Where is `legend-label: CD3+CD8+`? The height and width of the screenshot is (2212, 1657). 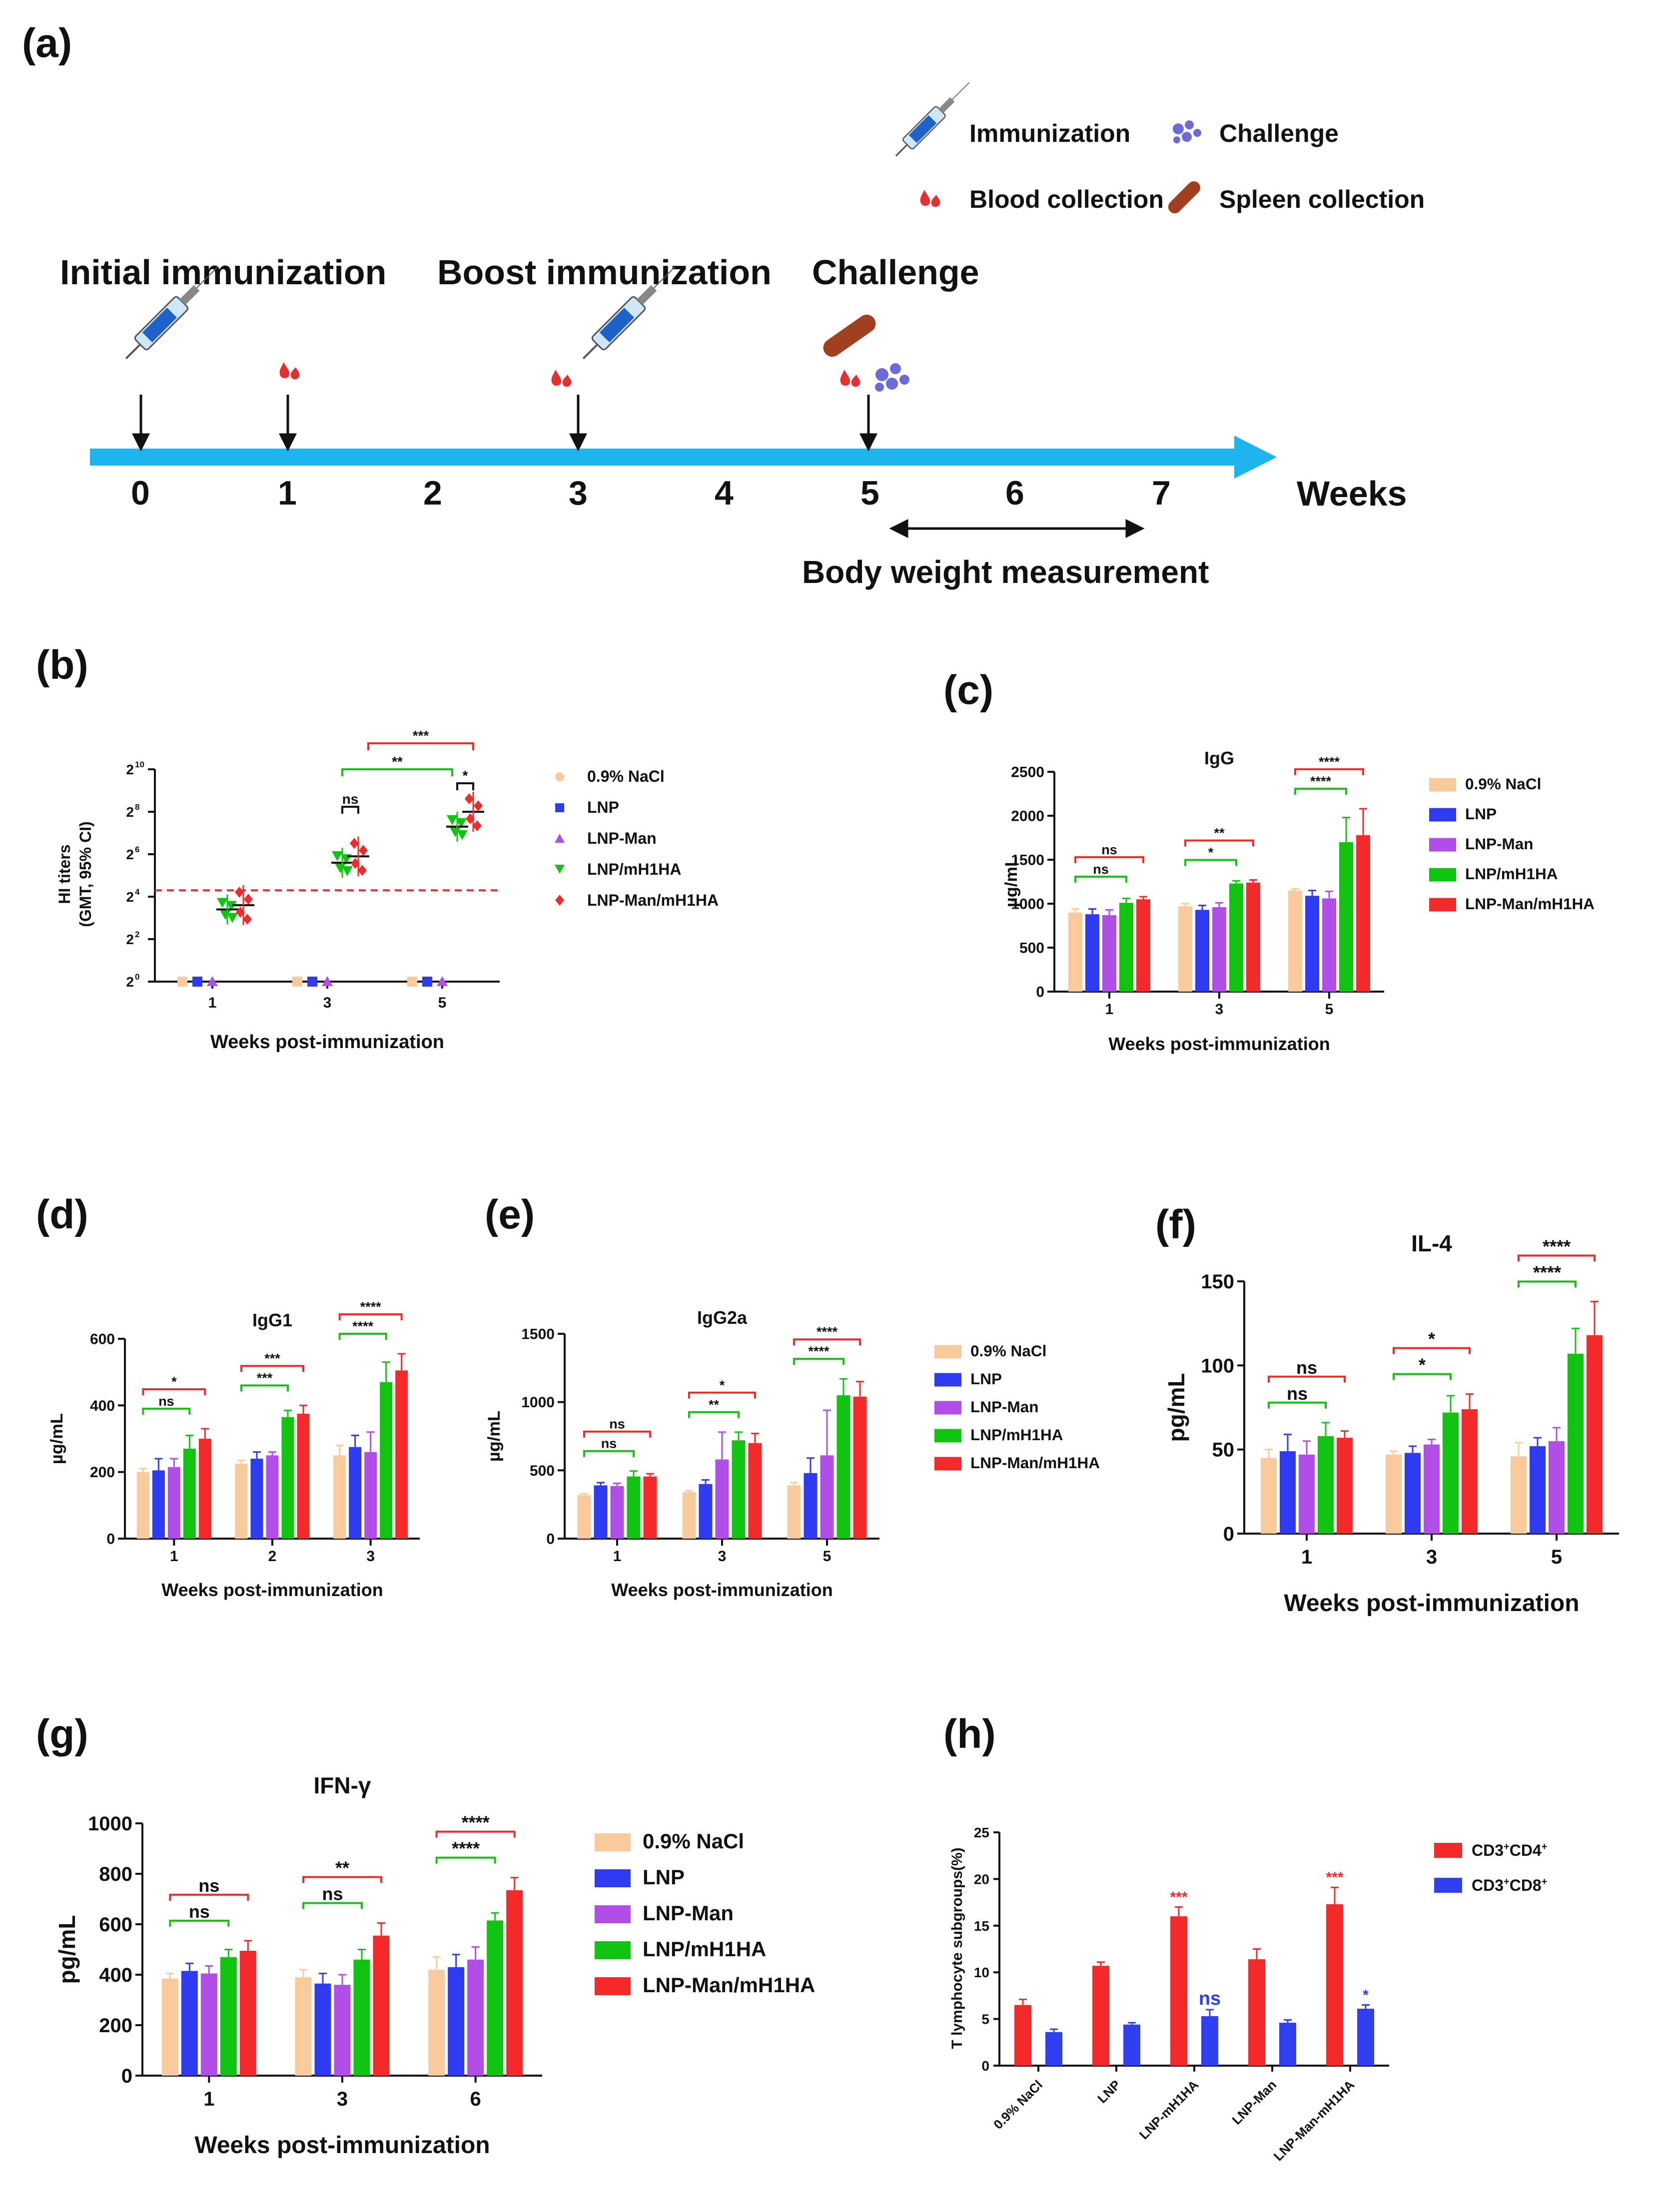
legend-label: CD3+CD8+ is located at coordinates (1509, 1885).